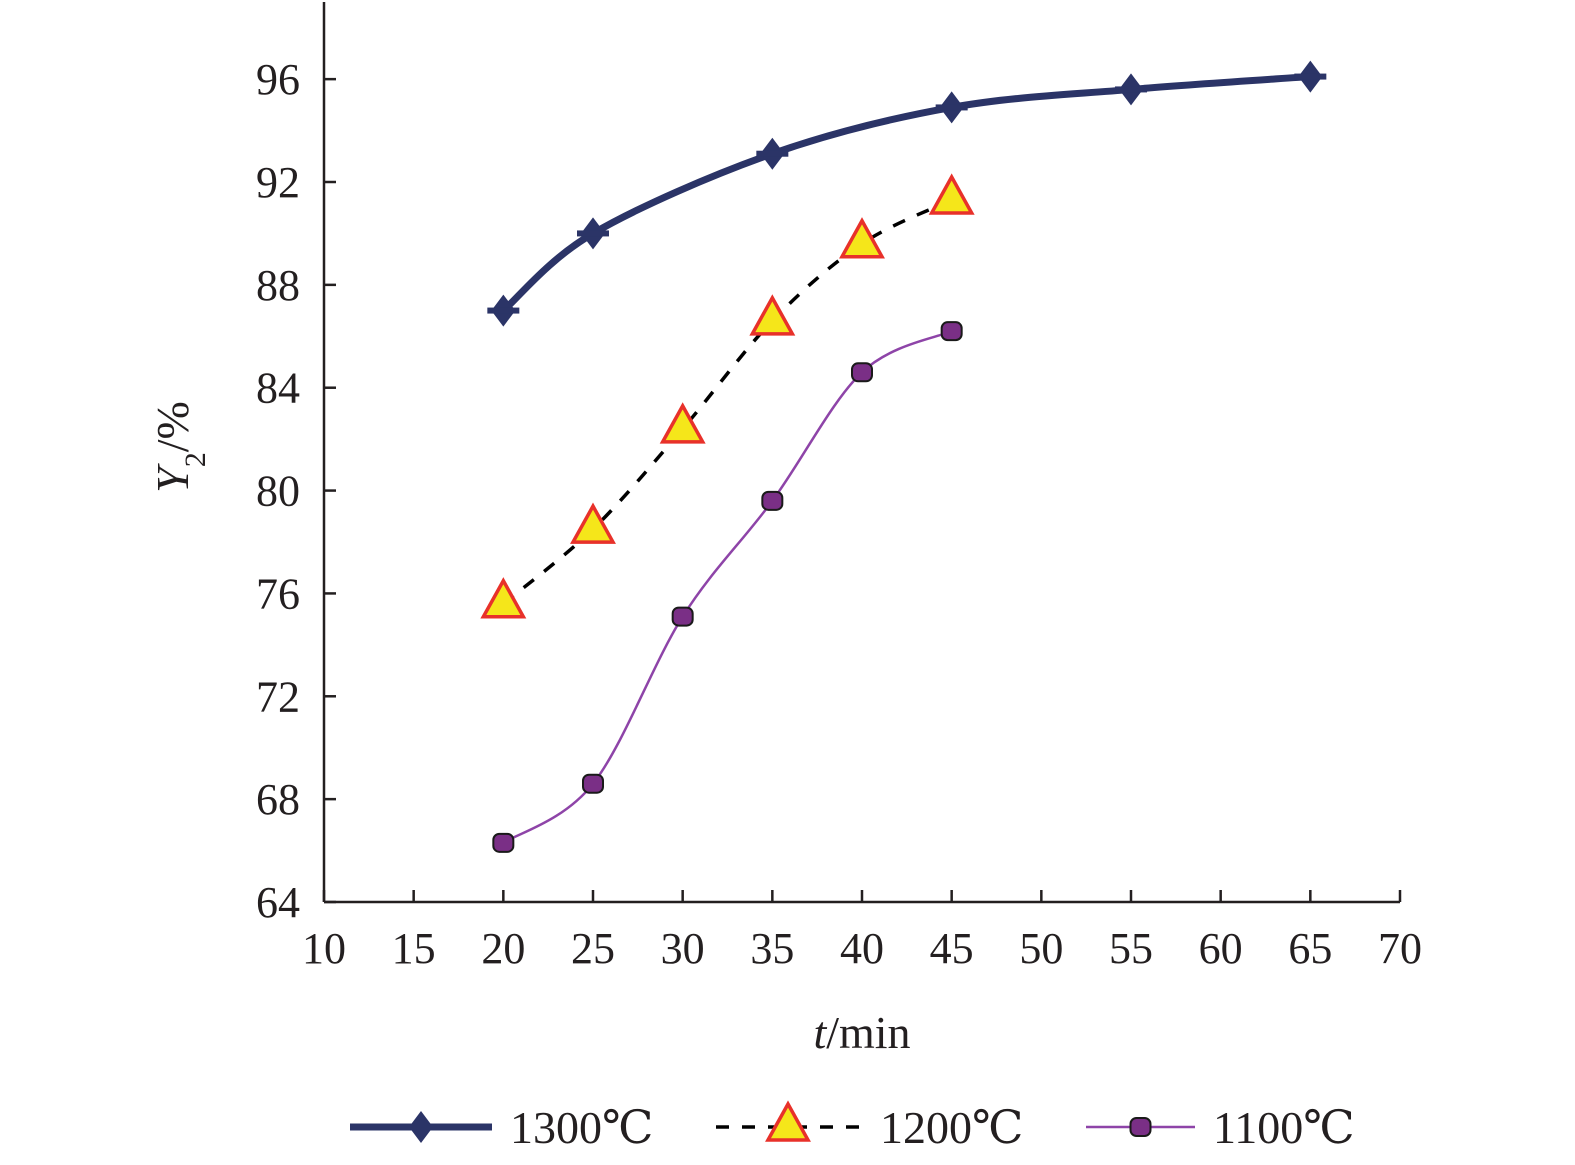  I want to click on y-tick-label: 88, so click(278, 285).